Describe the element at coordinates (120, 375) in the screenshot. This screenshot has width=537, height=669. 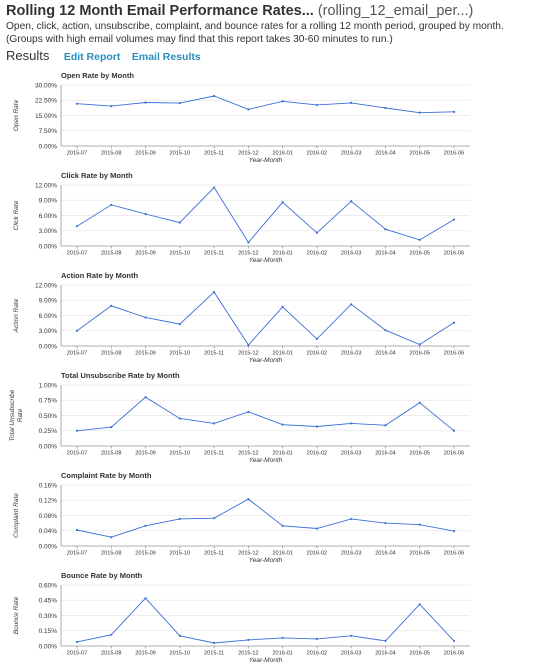
I see `chart-title: Total Unsubscribe Rate by Month` at that location.